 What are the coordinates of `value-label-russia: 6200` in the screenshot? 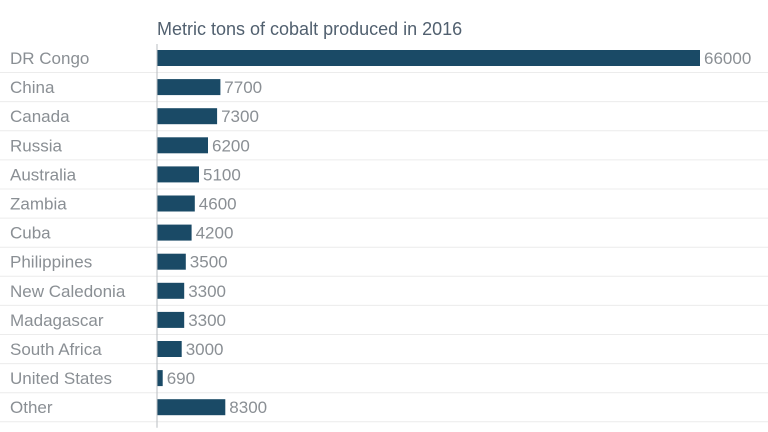 It's located at (231, 145).